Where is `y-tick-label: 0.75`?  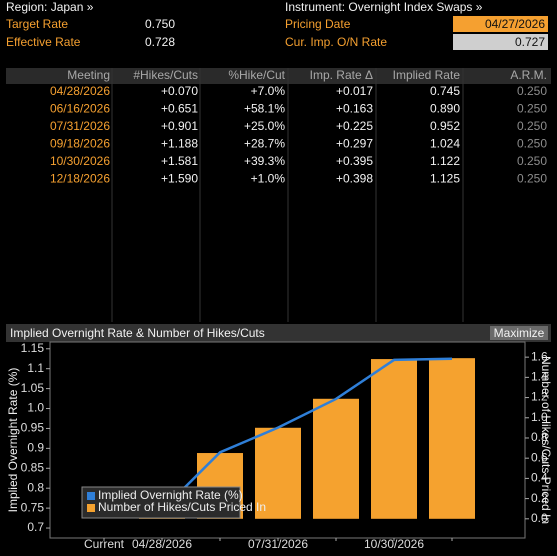 y-tick-label: 0.75 is located at coordinates (33, 507).